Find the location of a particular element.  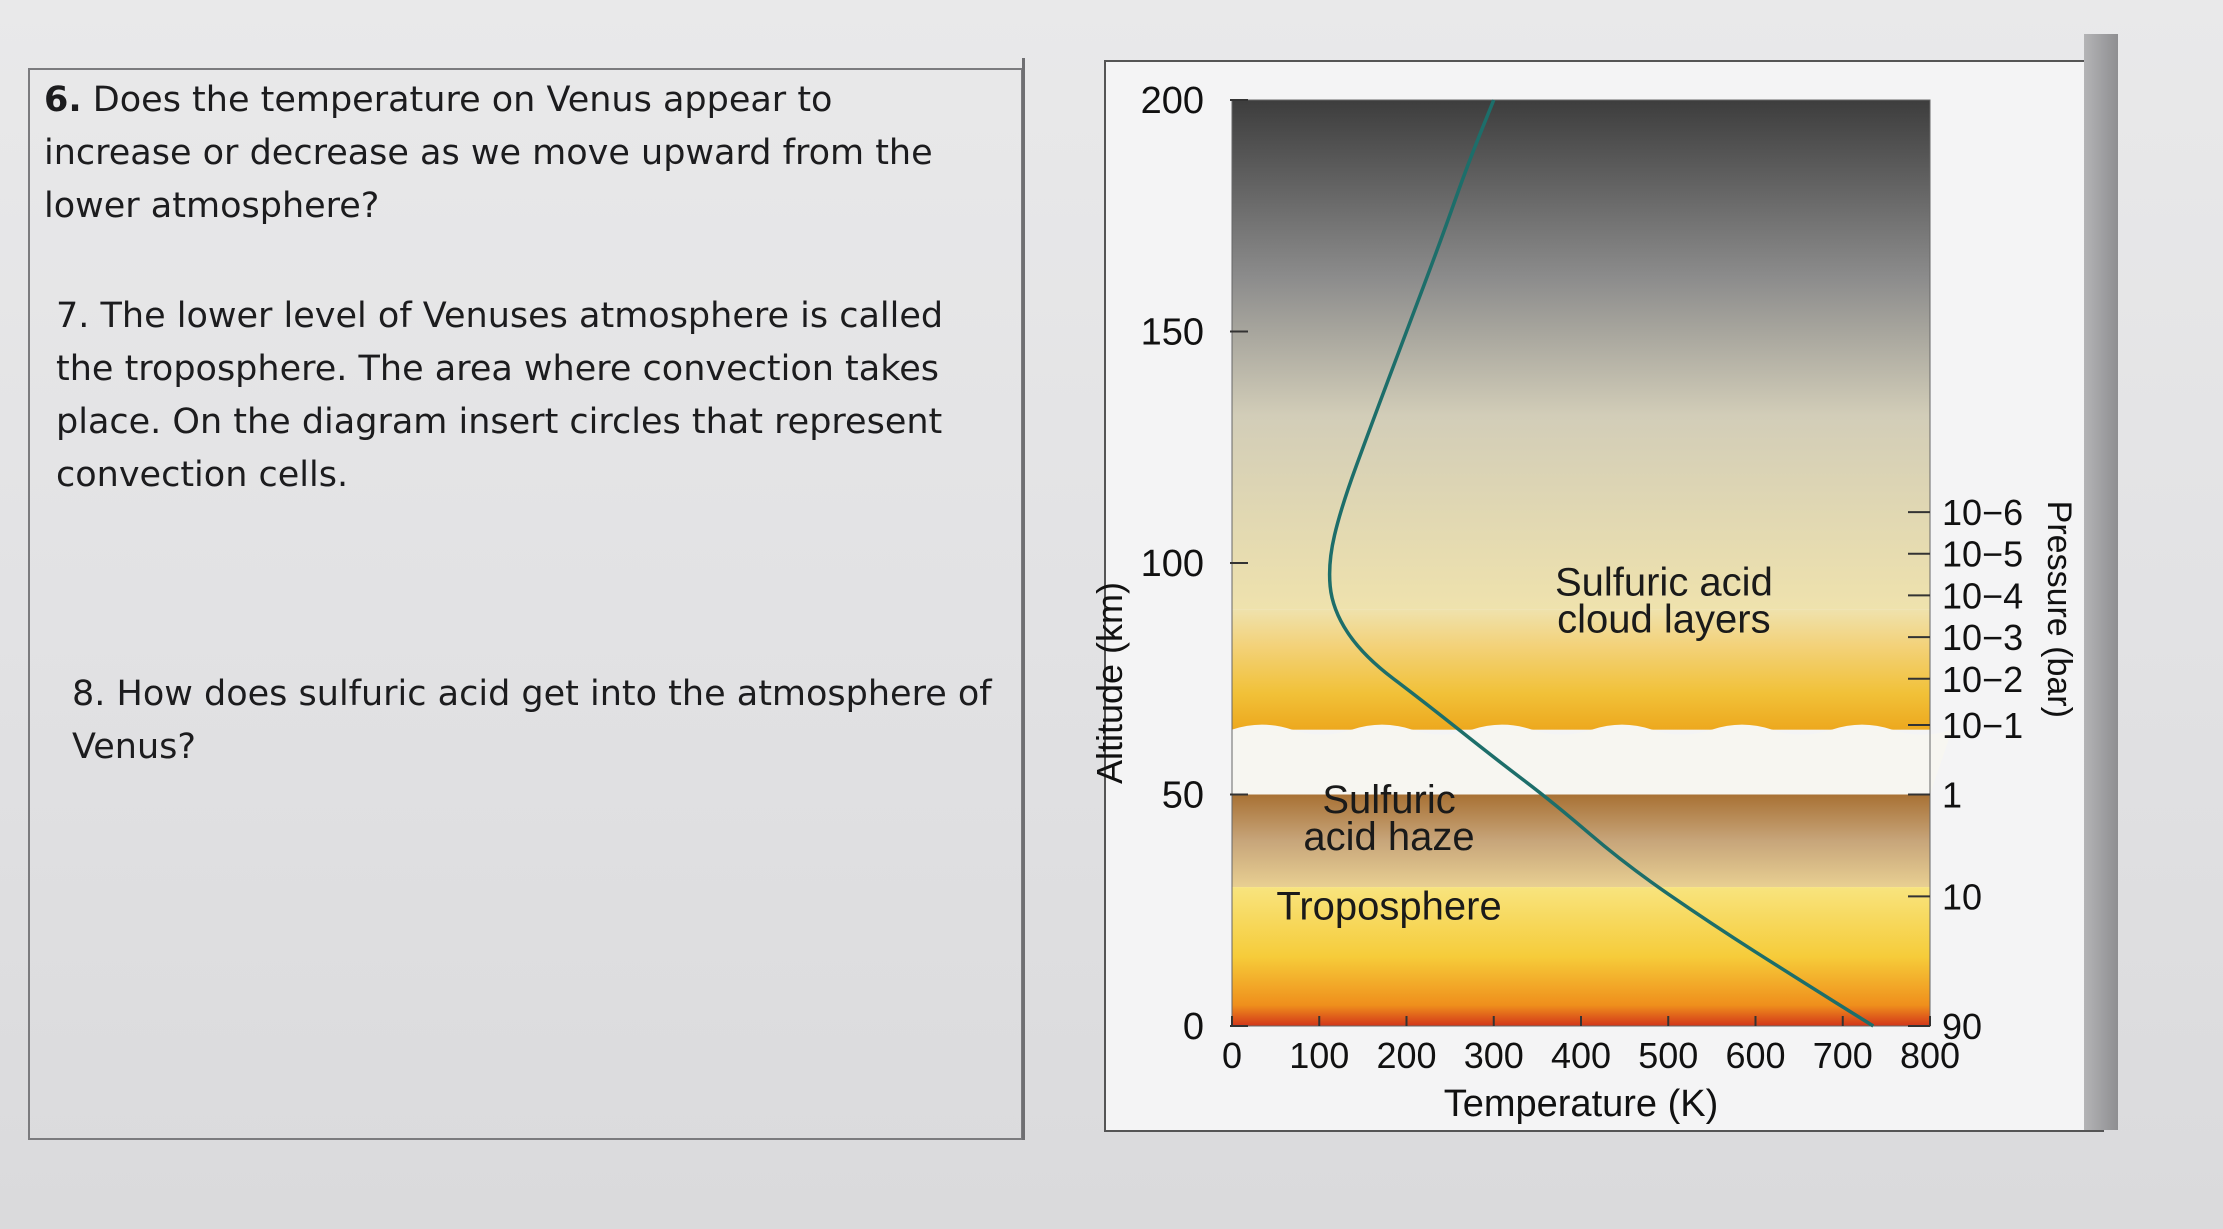

upper-atmosphere-band is located at coordinates (1581, 355).